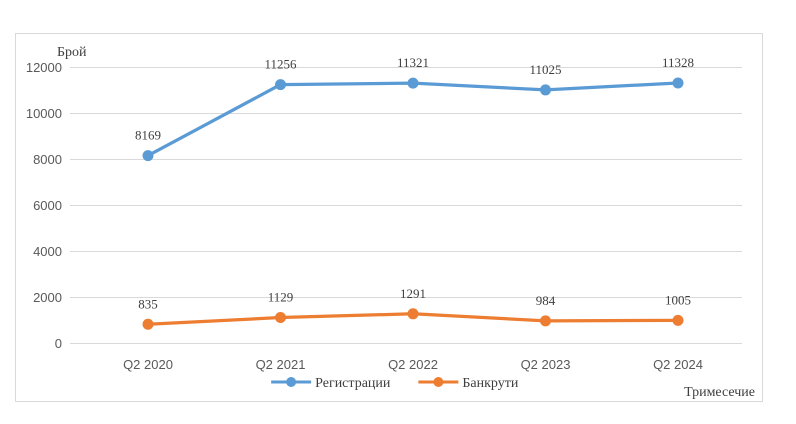  What do you see at coordinates (148, 364) in the screenshot?
I see `x-tick-label: Q2 2020` at bounding box center [148, 364].